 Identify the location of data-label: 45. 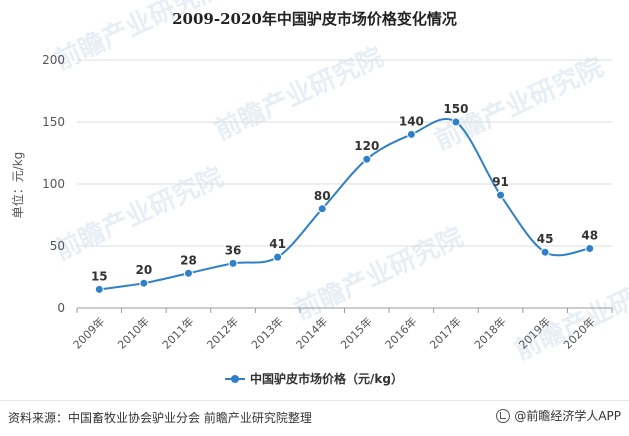
(545, 239).